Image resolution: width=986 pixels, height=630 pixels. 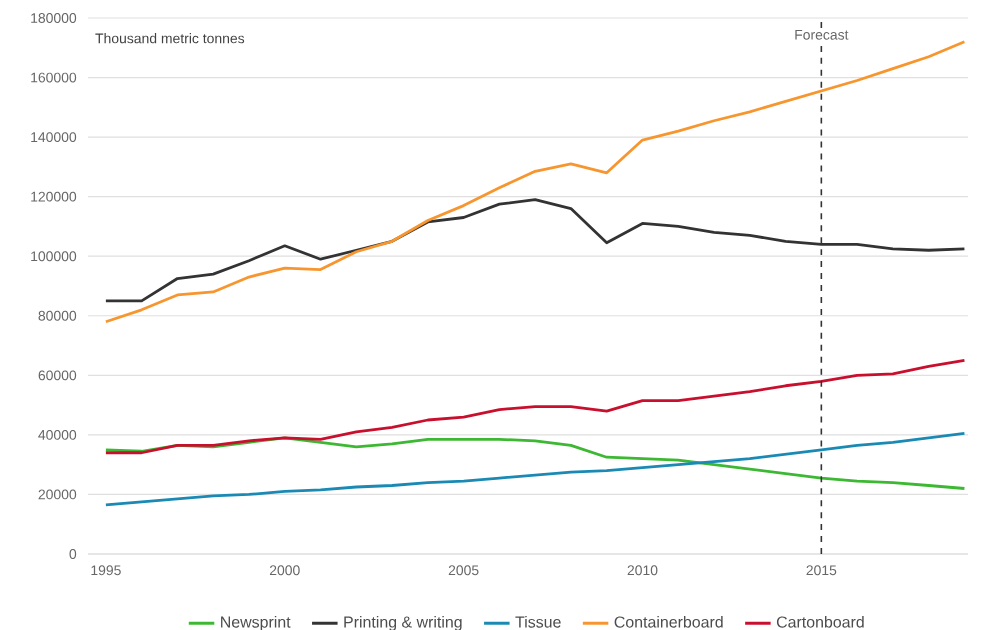 What do you see at coordinates (535, 407) in the screenshot?
I see `line-series` at bounding box center [535, 407].